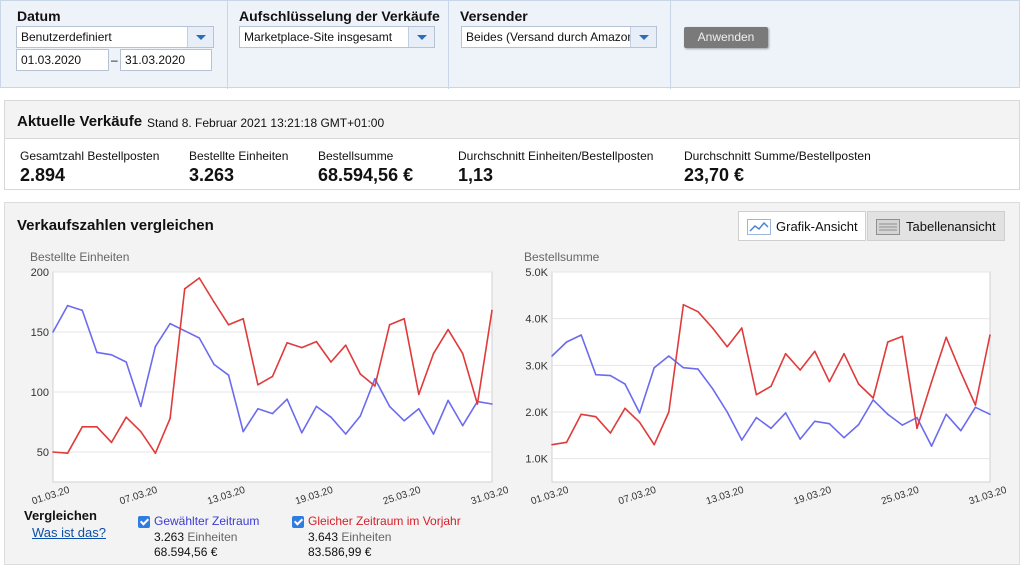  I want to click on current-sales-timestamp: Stand 8. Februar 2021 13:21:18 GMT+01:00, so click(266, 123).